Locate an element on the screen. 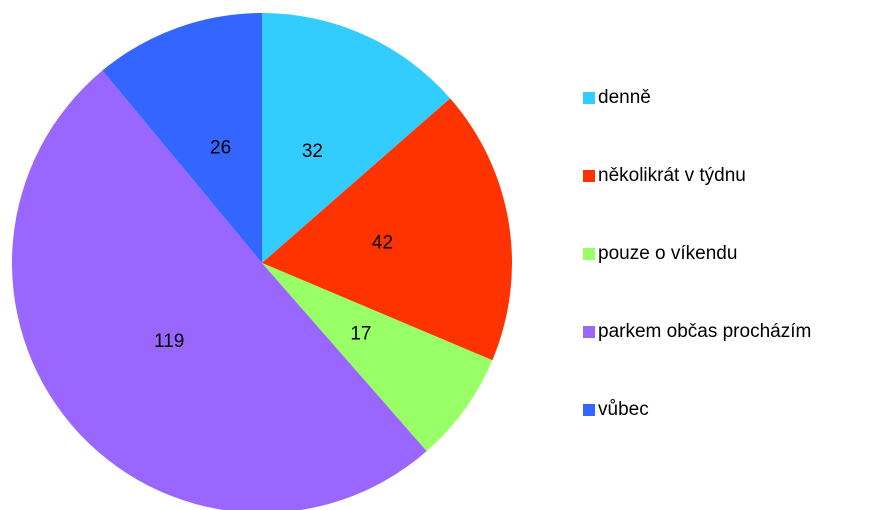  data-label: 42 is located at coordinates (382, 243).